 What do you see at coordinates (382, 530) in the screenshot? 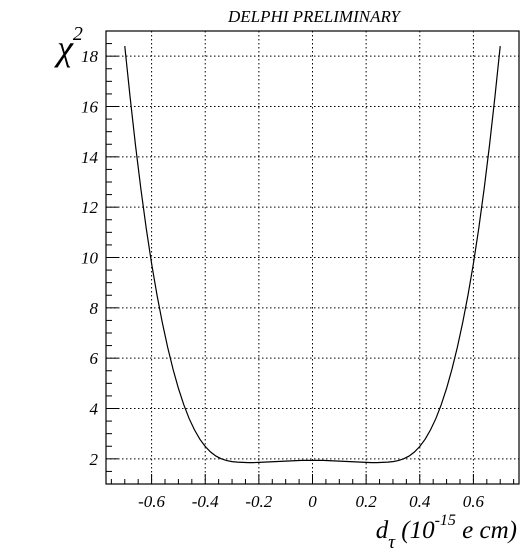
I see `x-axis-symbol: d` at bounding box center [382, 530].